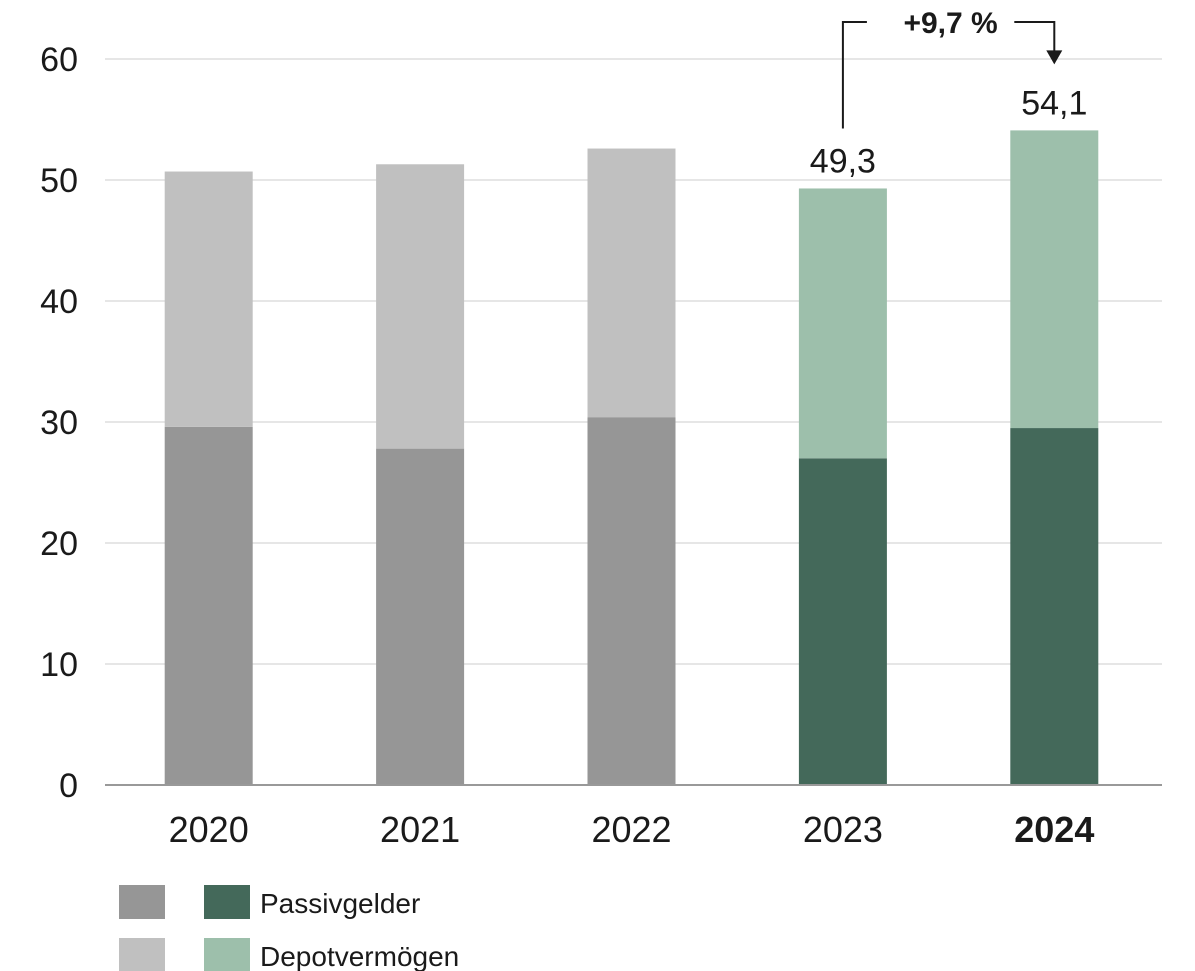 This screenshot has width=1195, height=971. I want to click on bar-passivgelder-2024, so click(1054, 606).